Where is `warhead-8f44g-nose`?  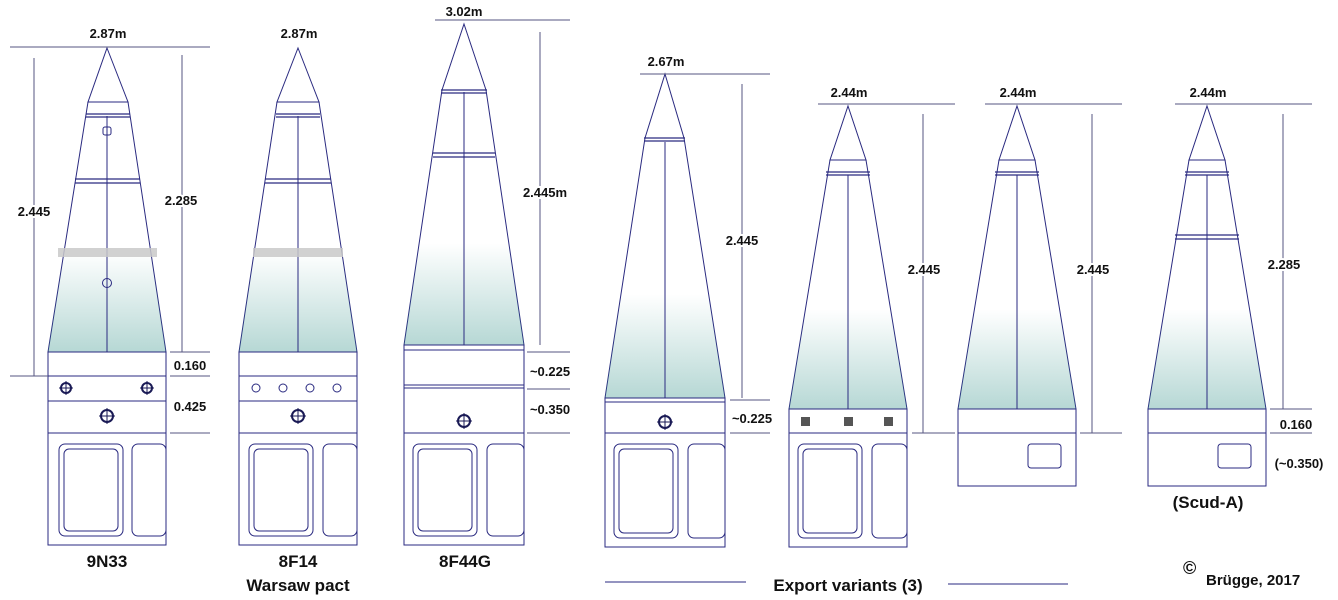 warhead-8f44g-nose is located at coordinates (464, 56).